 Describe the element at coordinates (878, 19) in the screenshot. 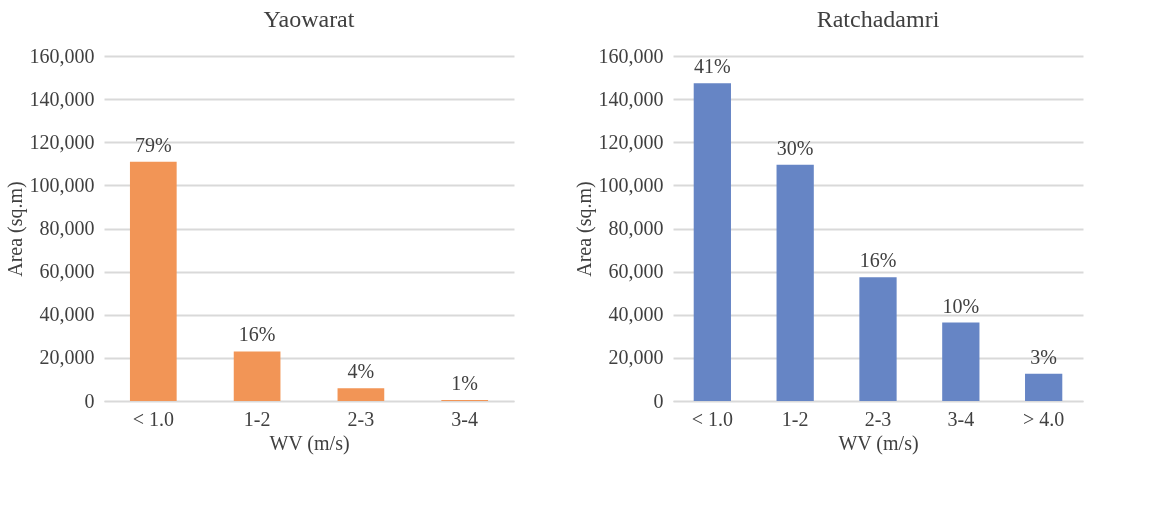

I see `chart-title: Ratchadamri` at that location.